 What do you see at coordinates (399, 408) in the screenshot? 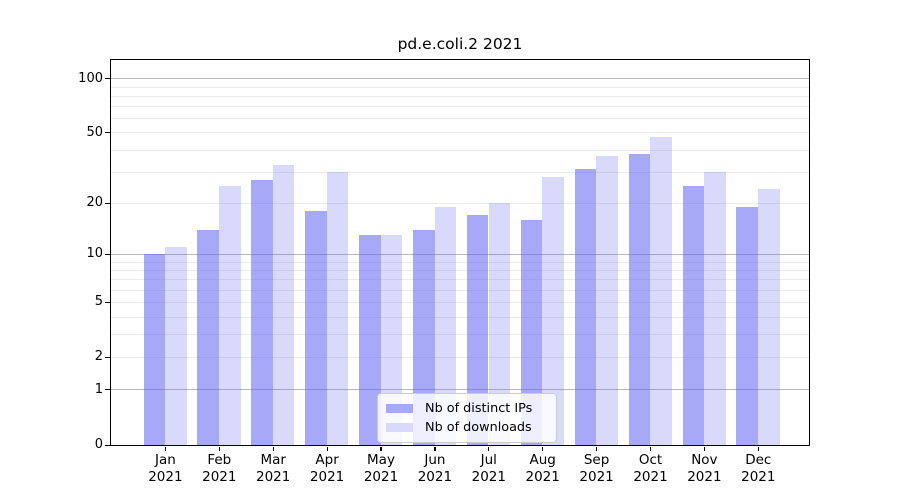
I see `legend-swatch-distinct-ips` at bounding box center [399, 408].